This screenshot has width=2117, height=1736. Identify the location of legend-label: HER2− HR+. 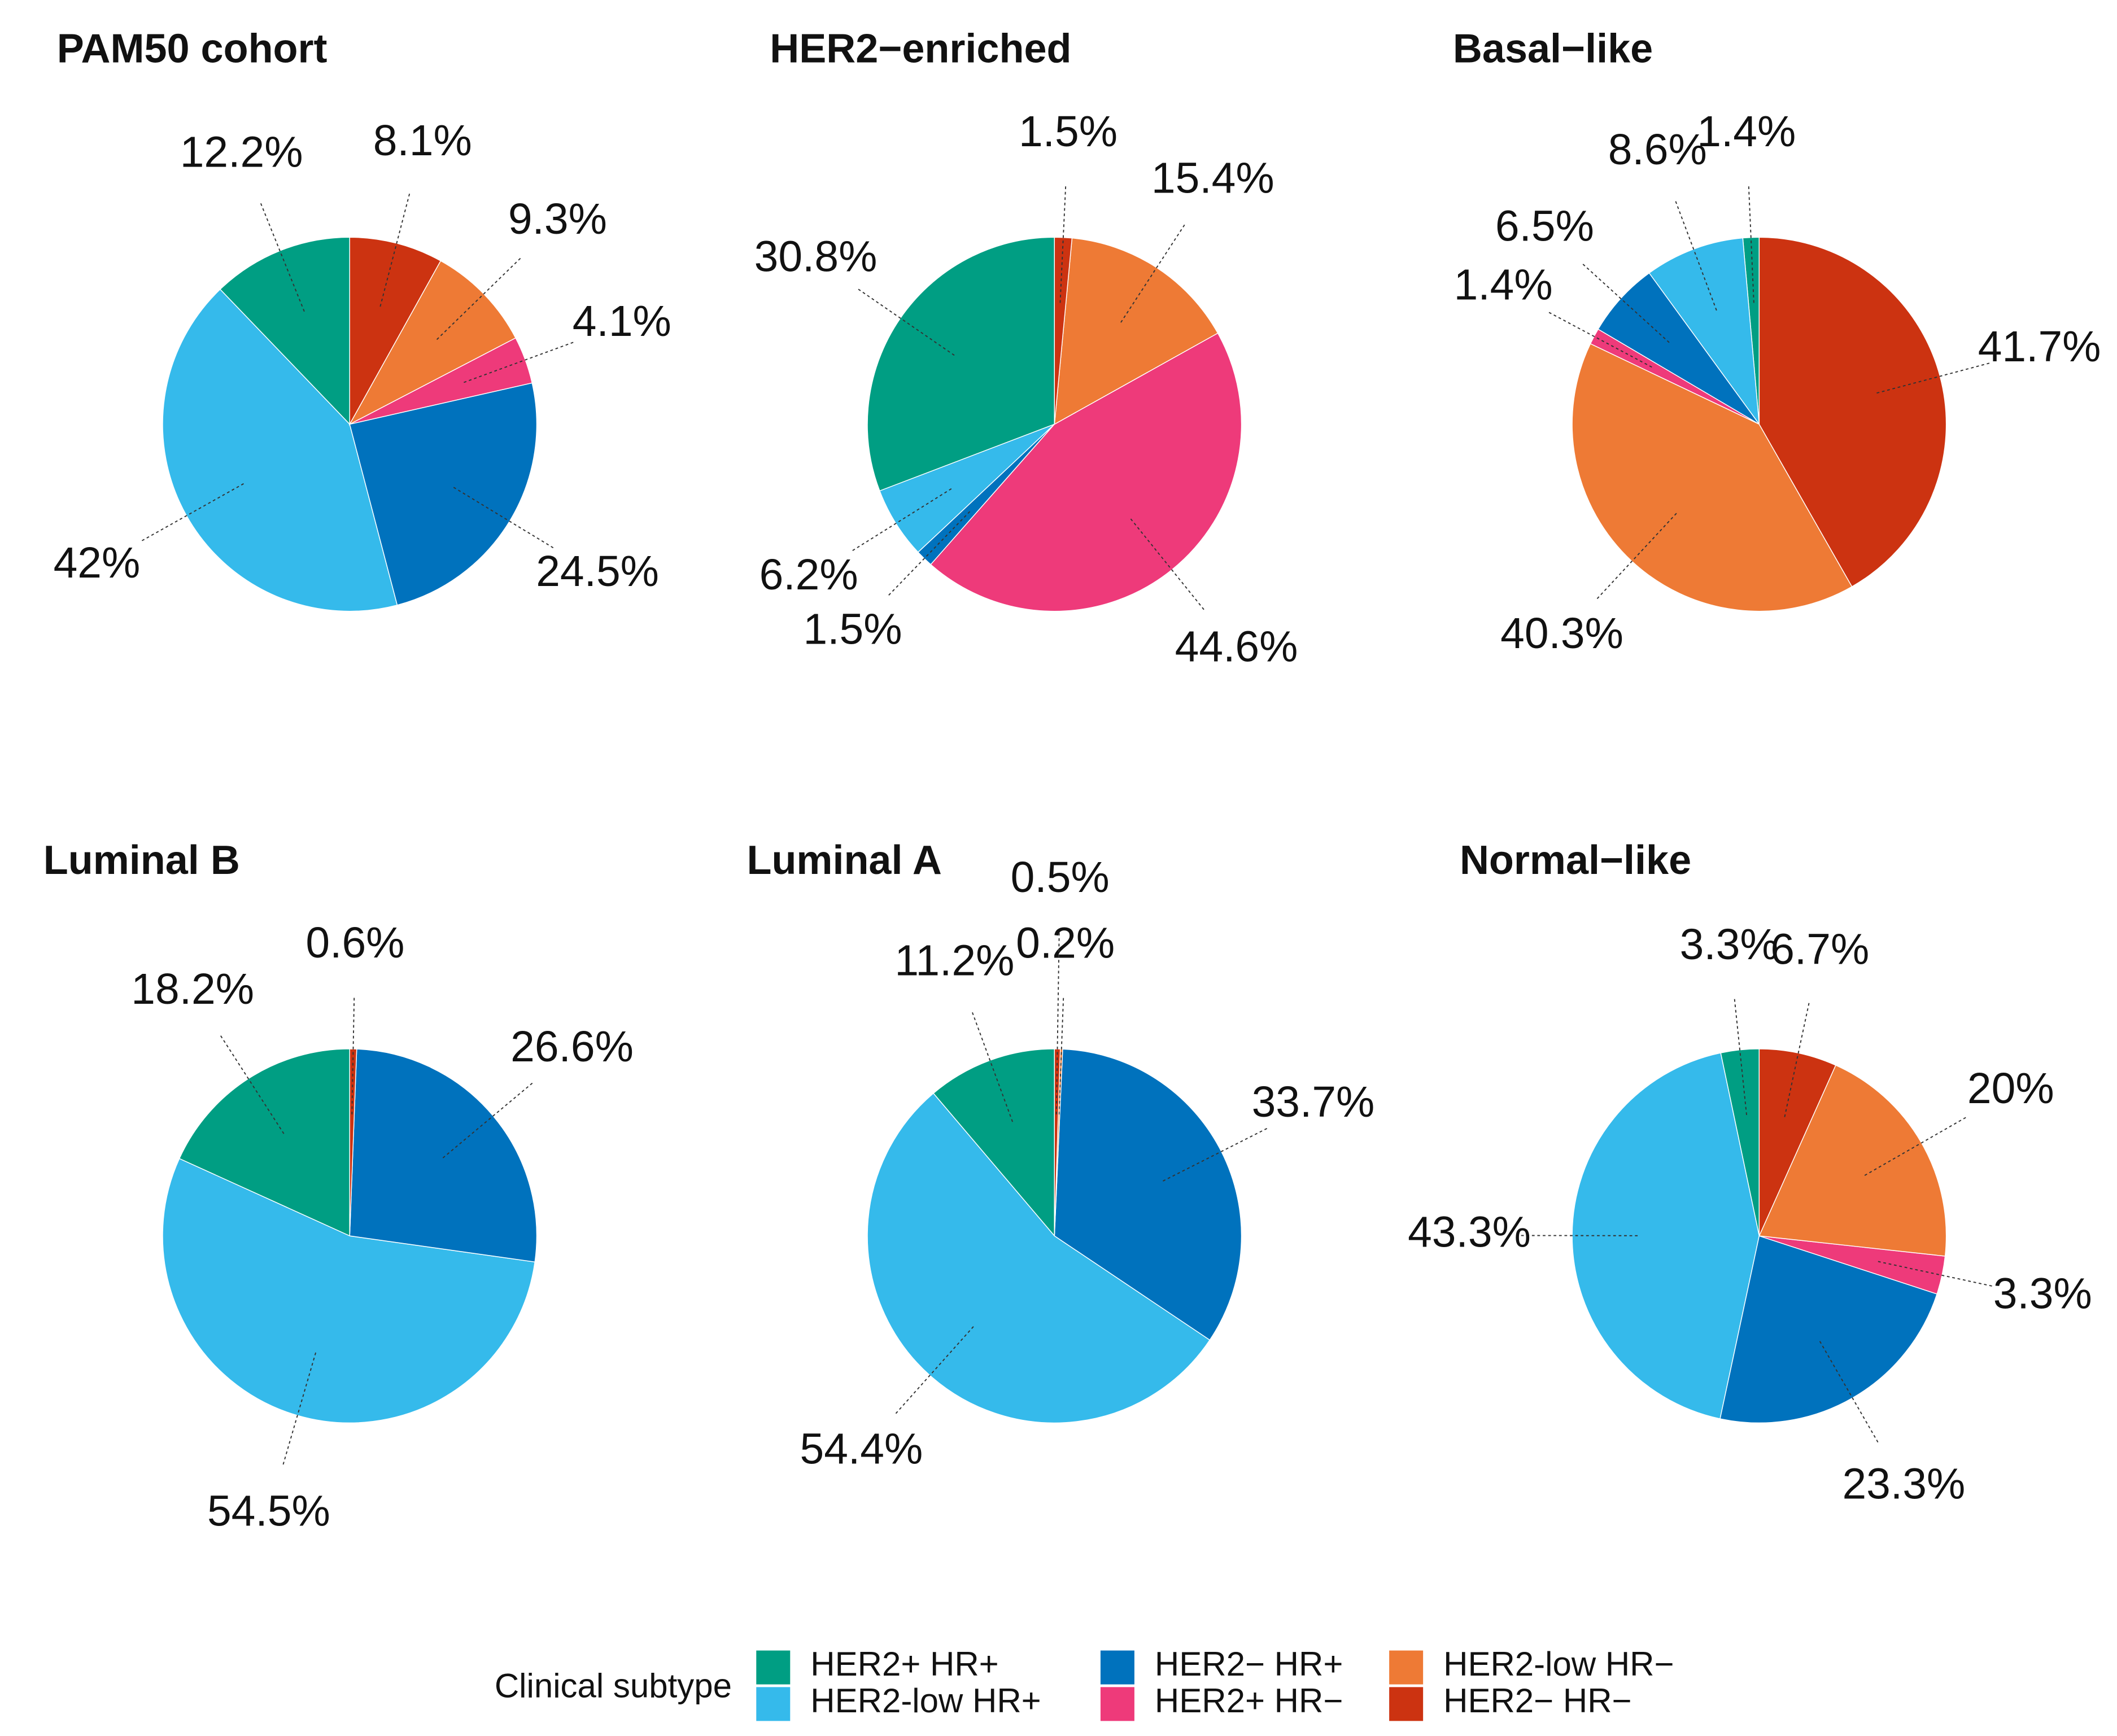
(1249, 1664).